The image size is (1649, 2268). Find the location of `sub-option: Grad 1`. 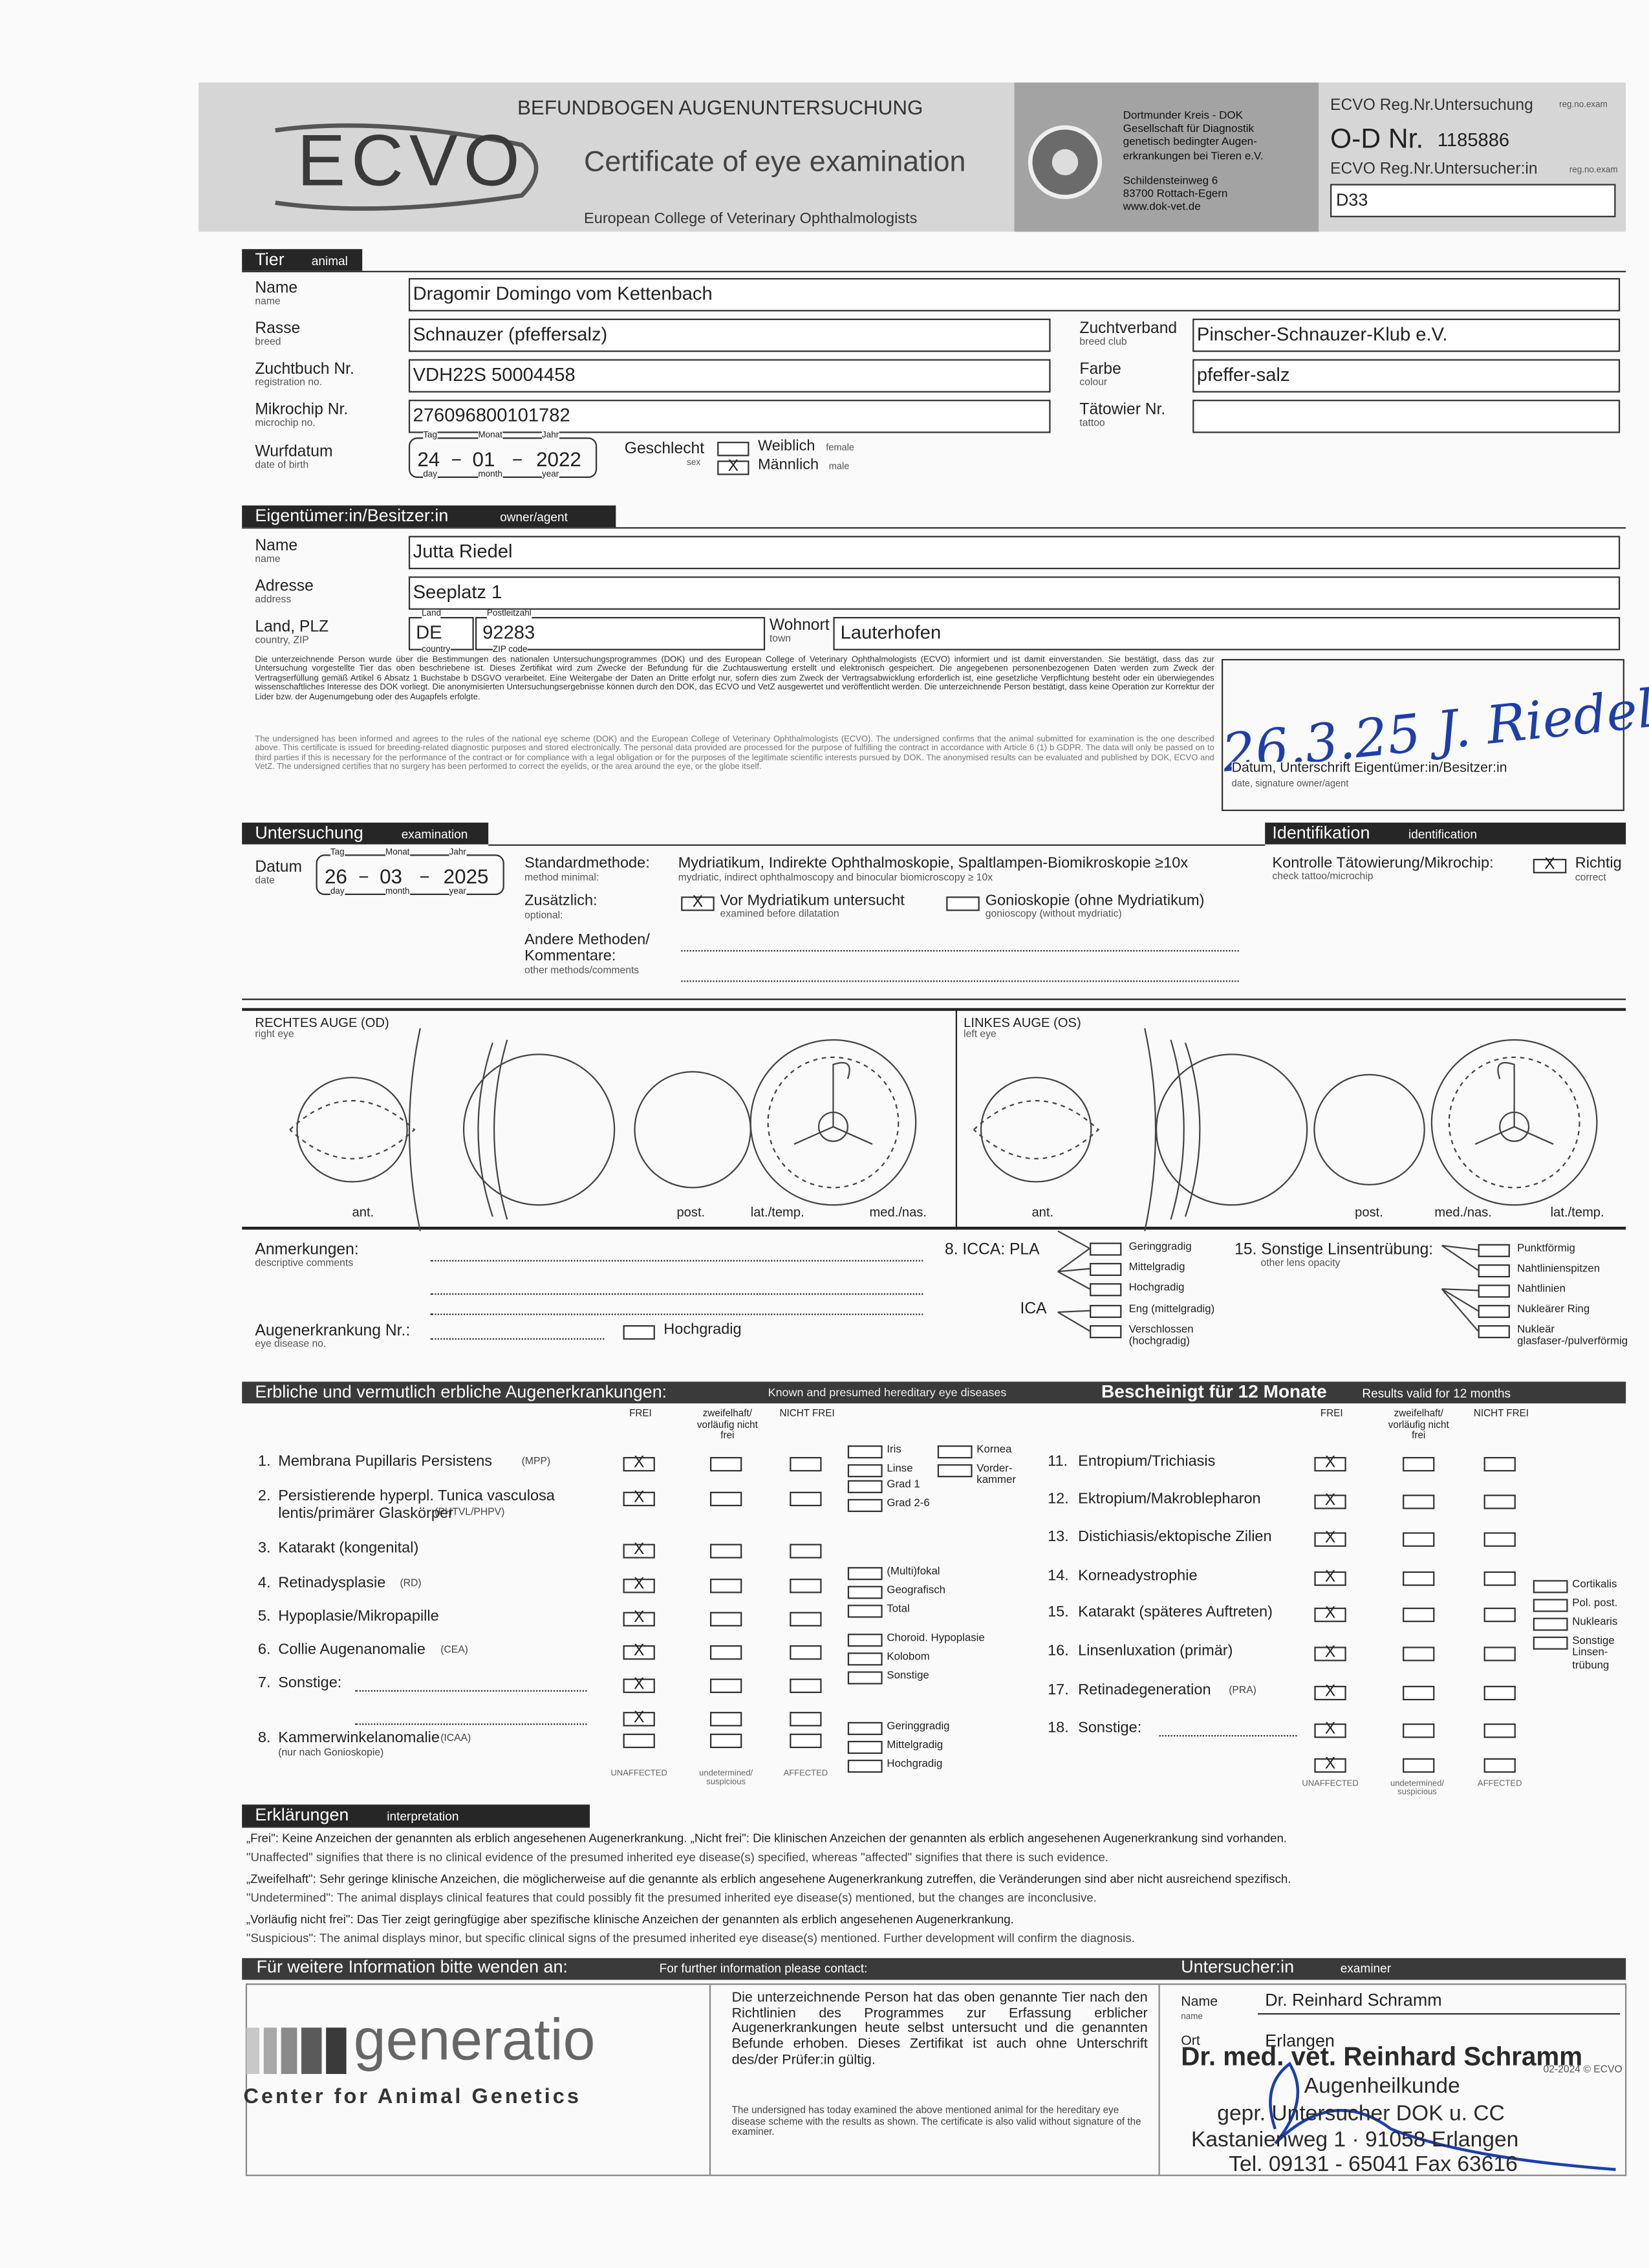

sub-option: Grad 1 is located at coordinates (903, 1484).